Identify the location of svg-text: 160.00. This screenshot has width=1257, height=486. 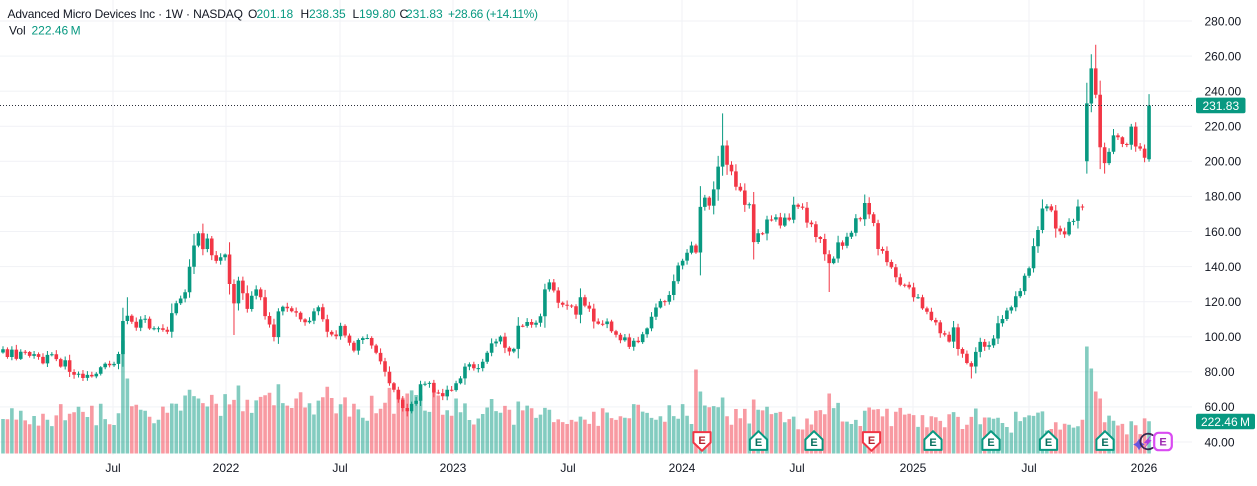
(1223, 232).